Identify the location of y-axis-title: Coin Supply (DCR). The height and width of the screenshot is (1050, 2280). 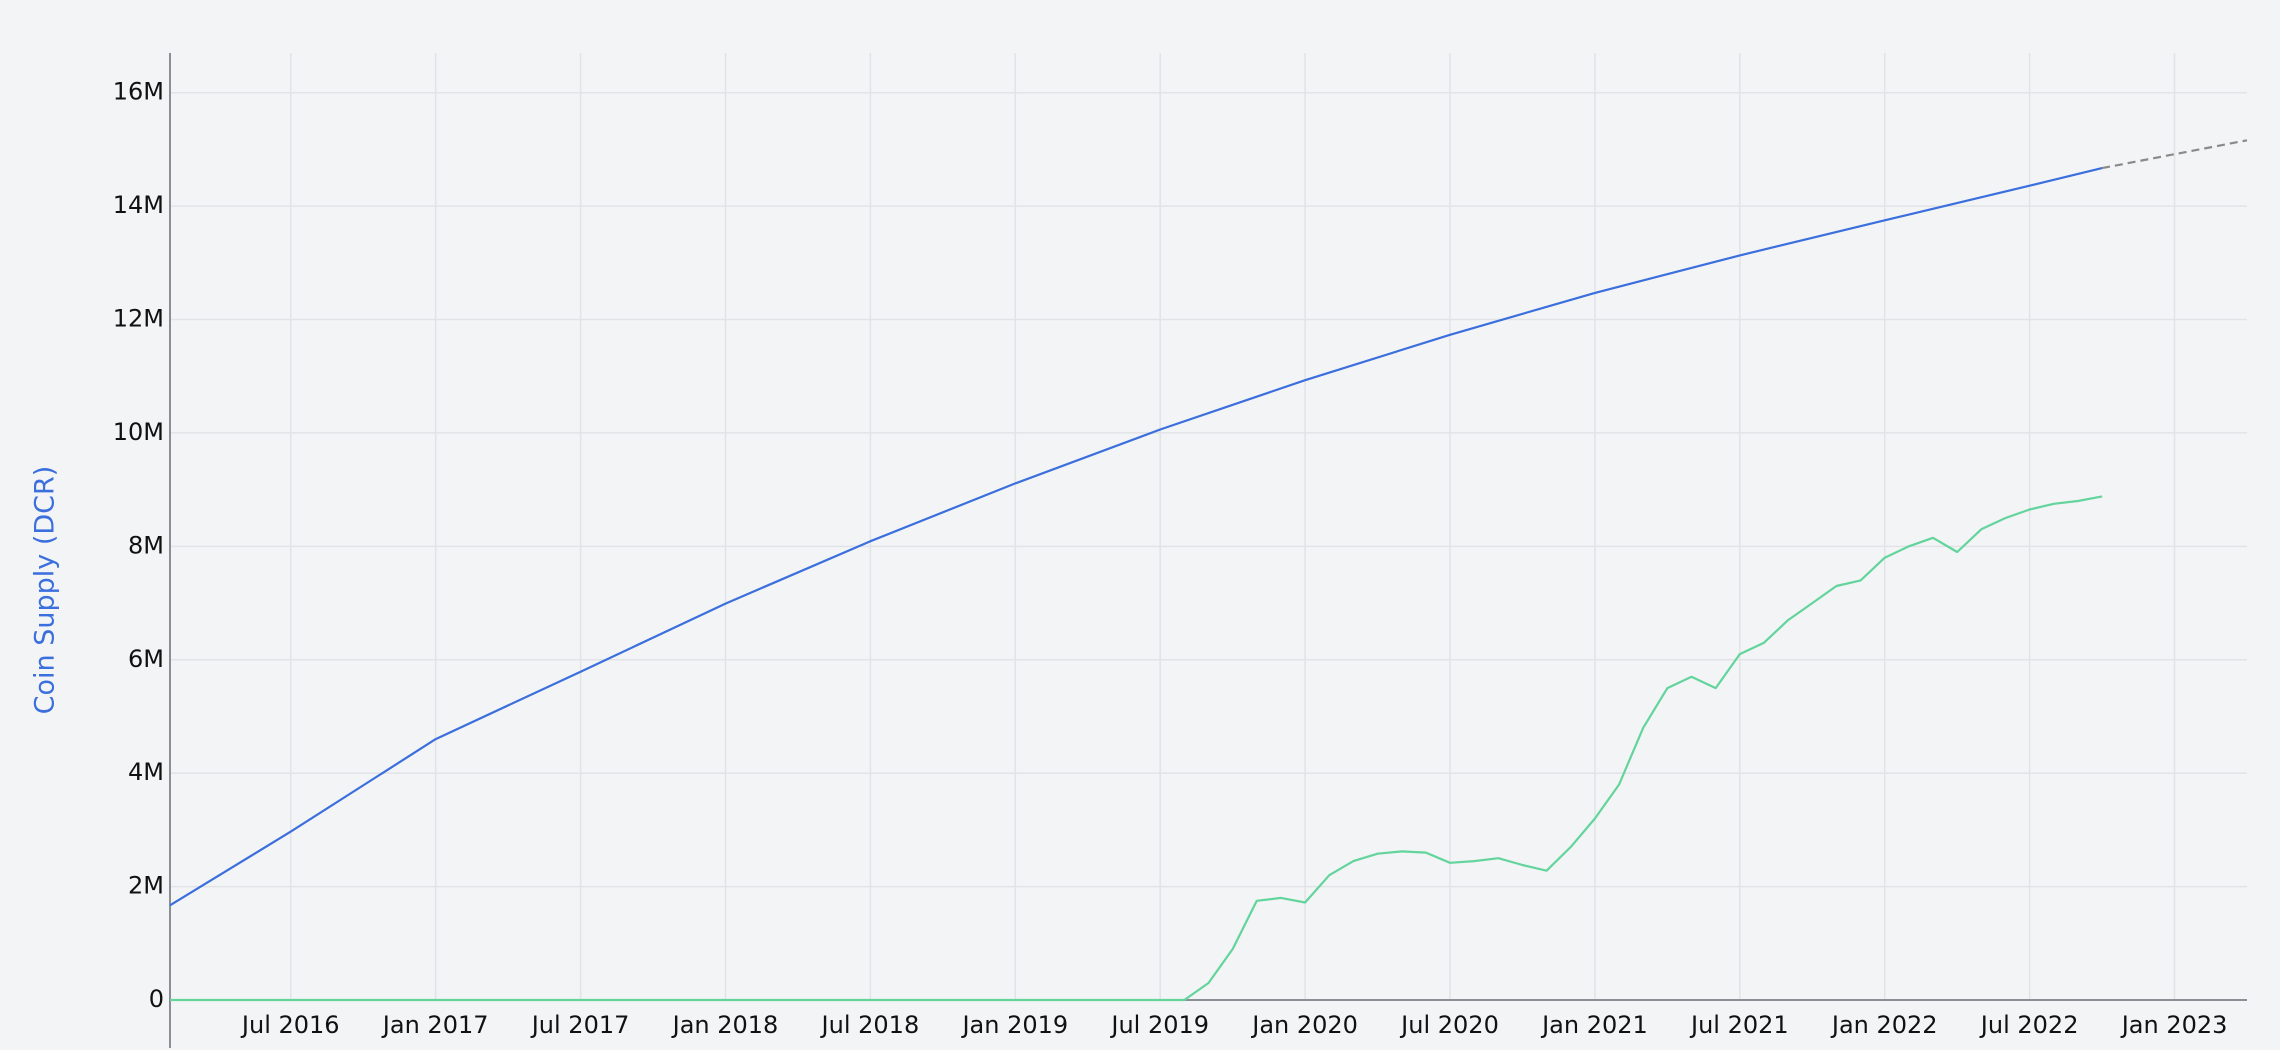
(45, 590).